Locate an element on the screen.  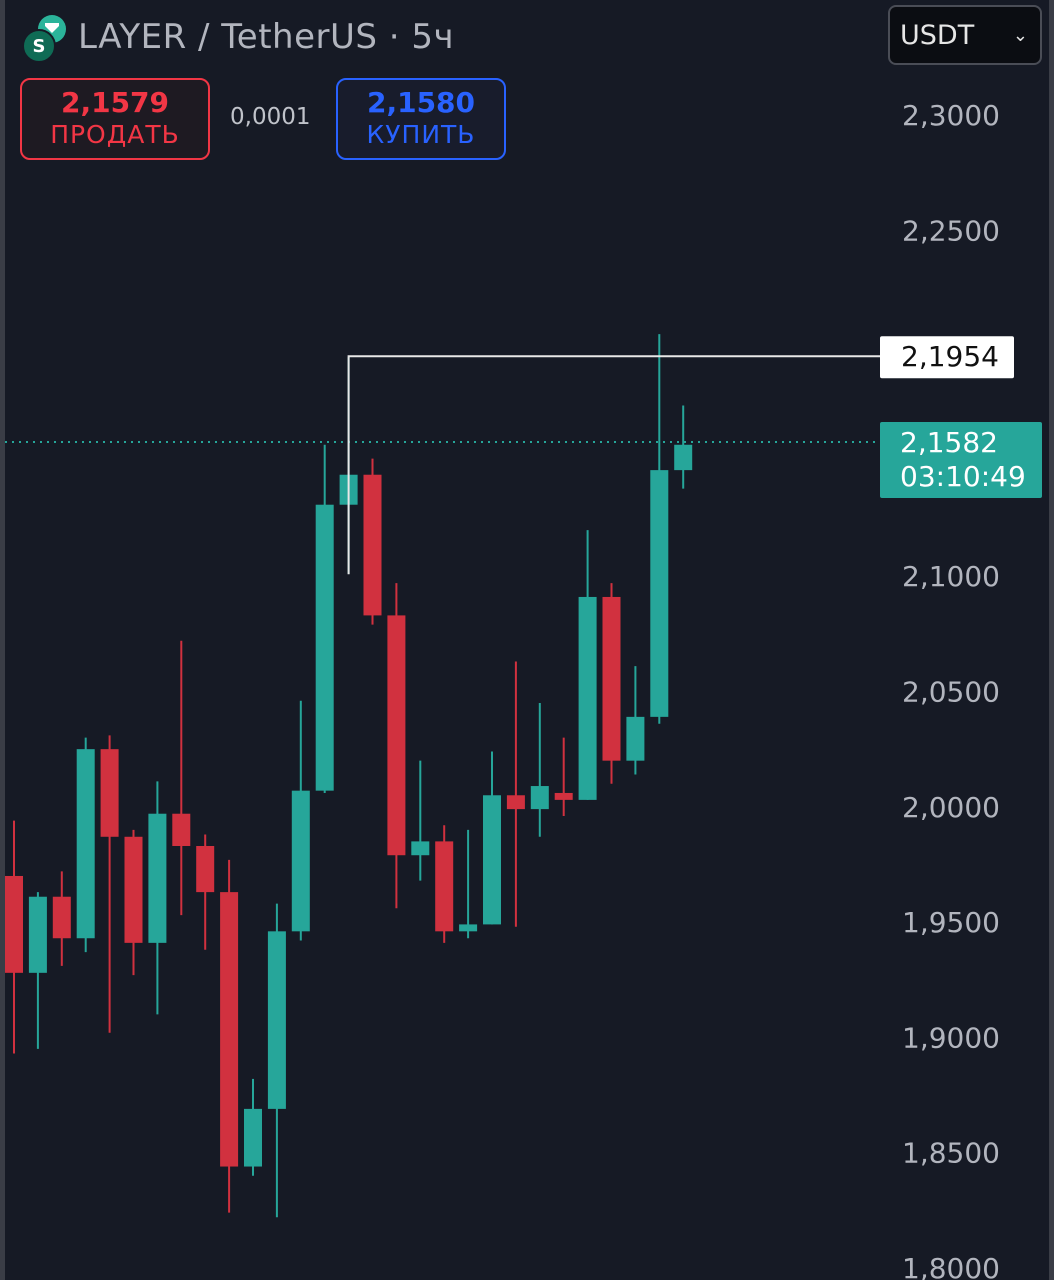
buy-button: 2,1580 КУПИТЬ is located at coordinates (421, 119).